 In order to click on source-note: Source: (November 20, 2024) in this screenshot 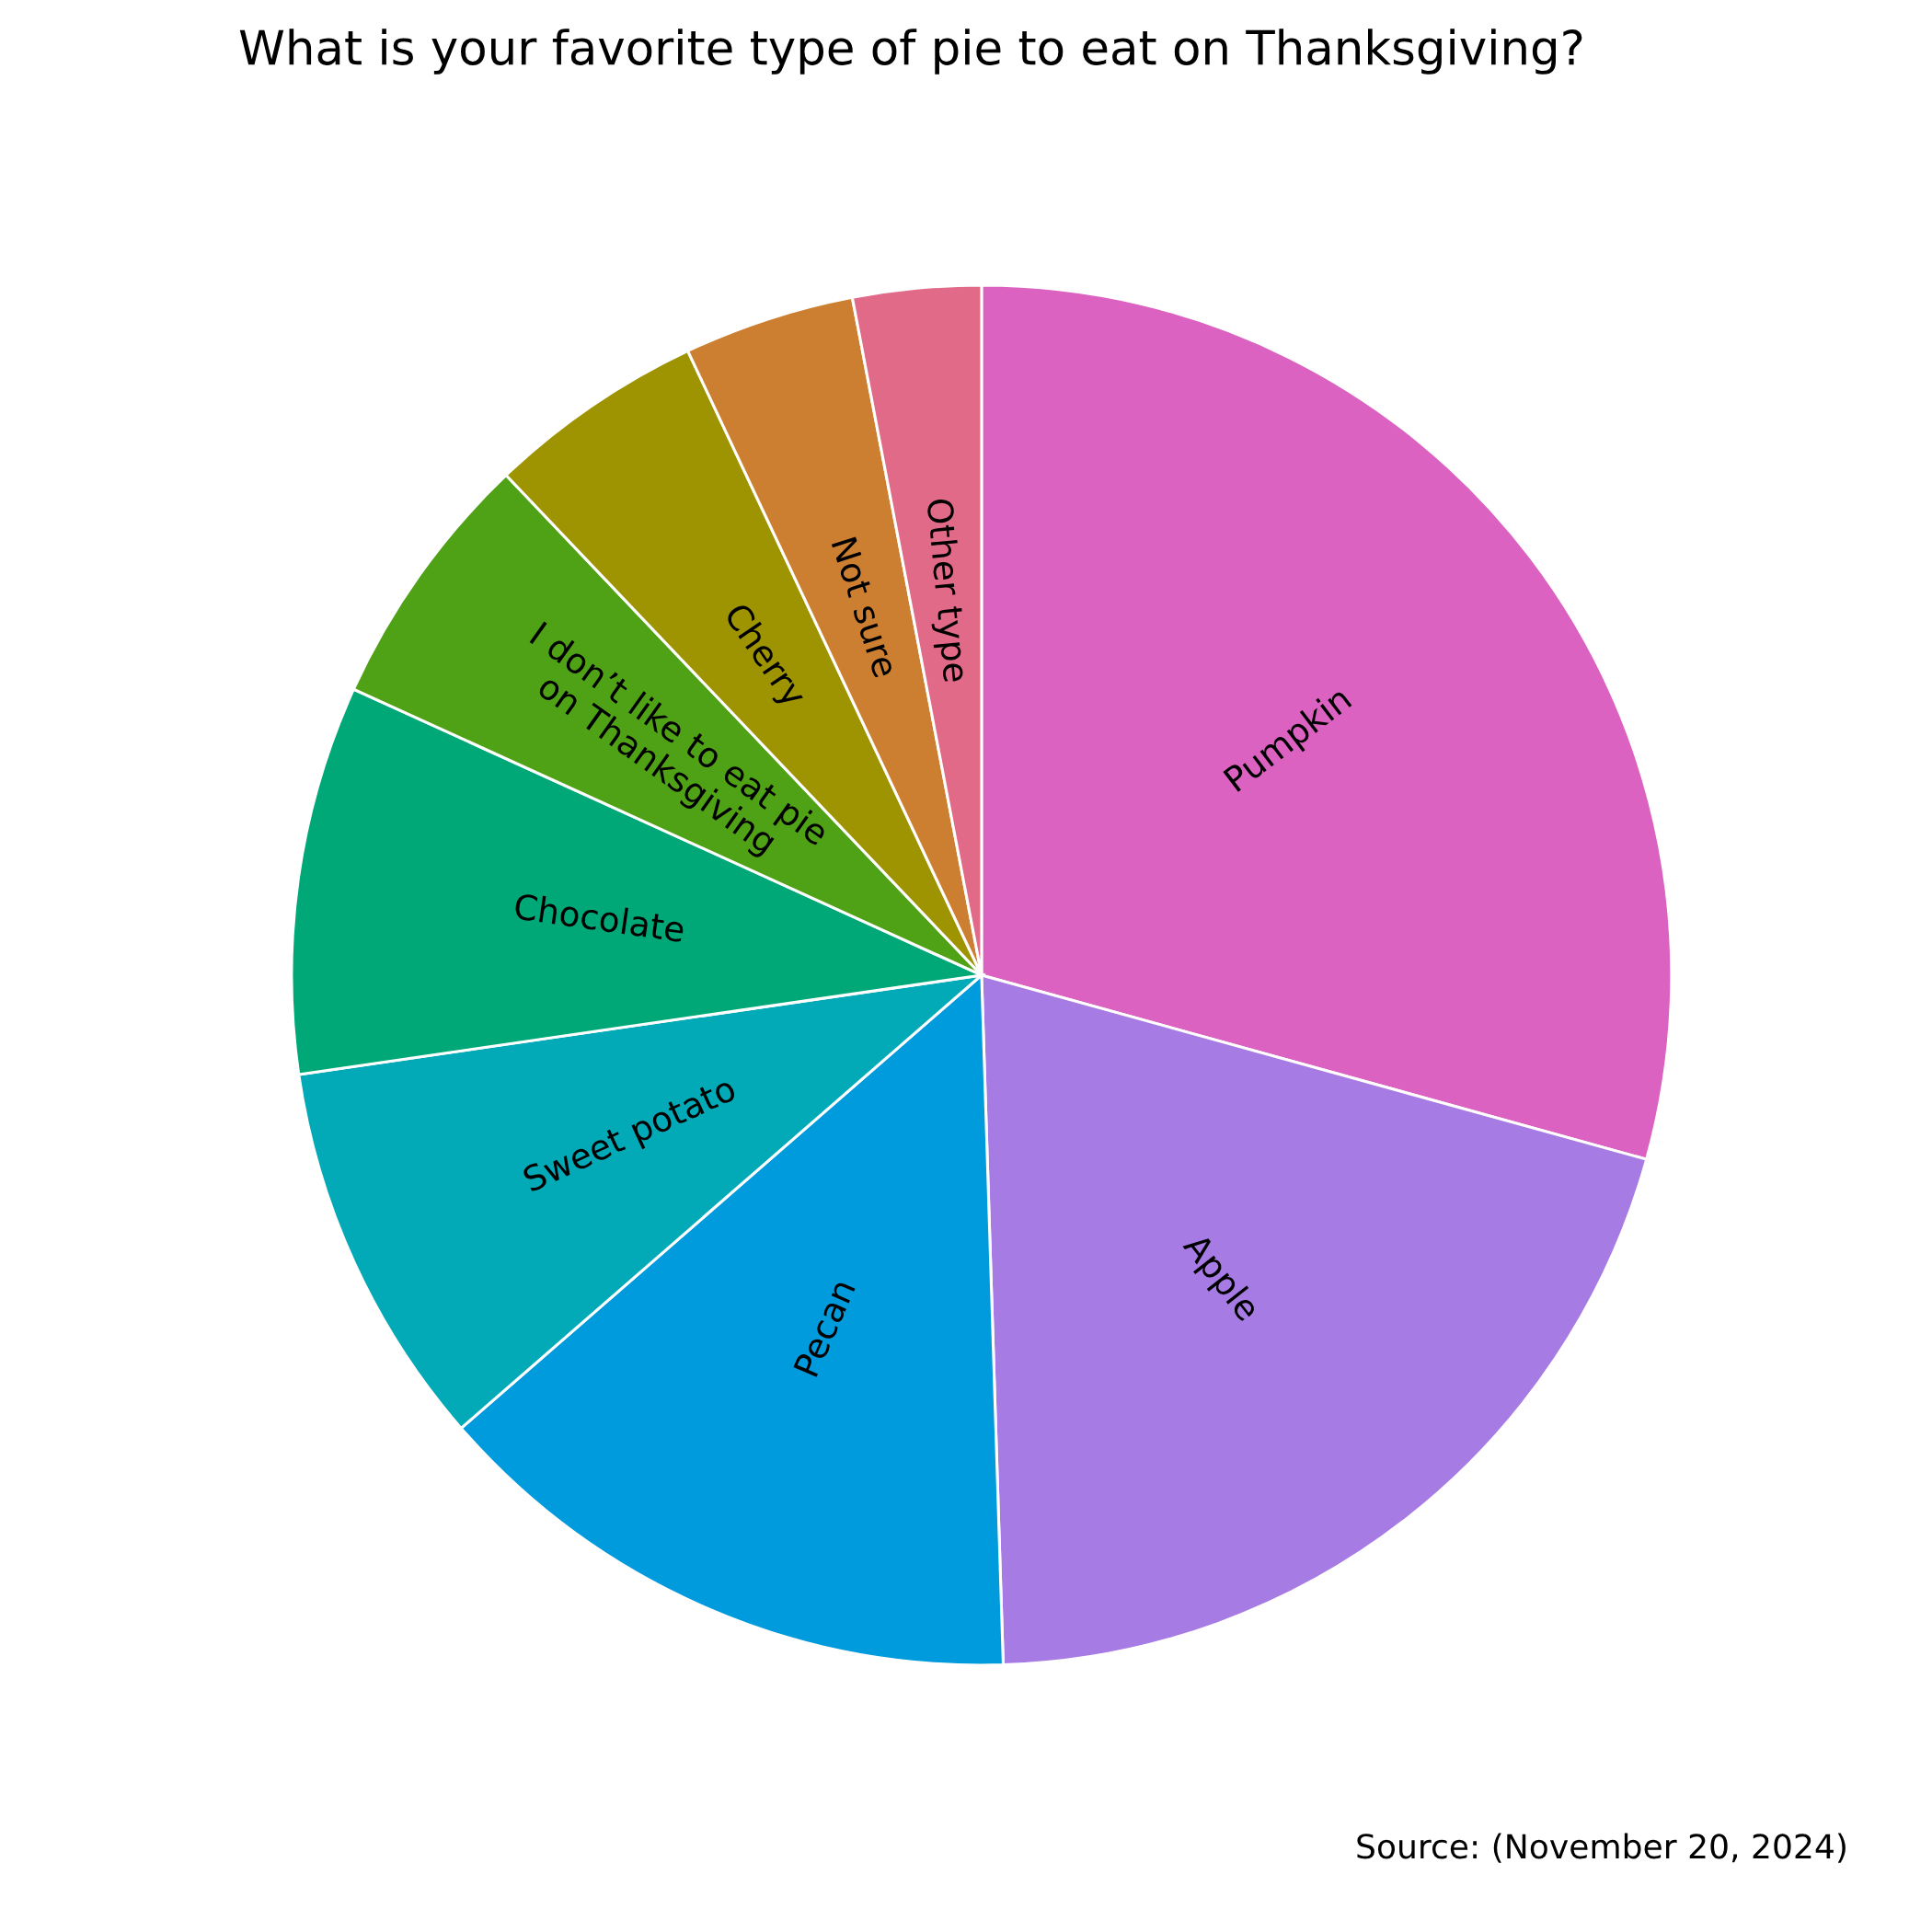, I will do `click(1601, 1848)`.